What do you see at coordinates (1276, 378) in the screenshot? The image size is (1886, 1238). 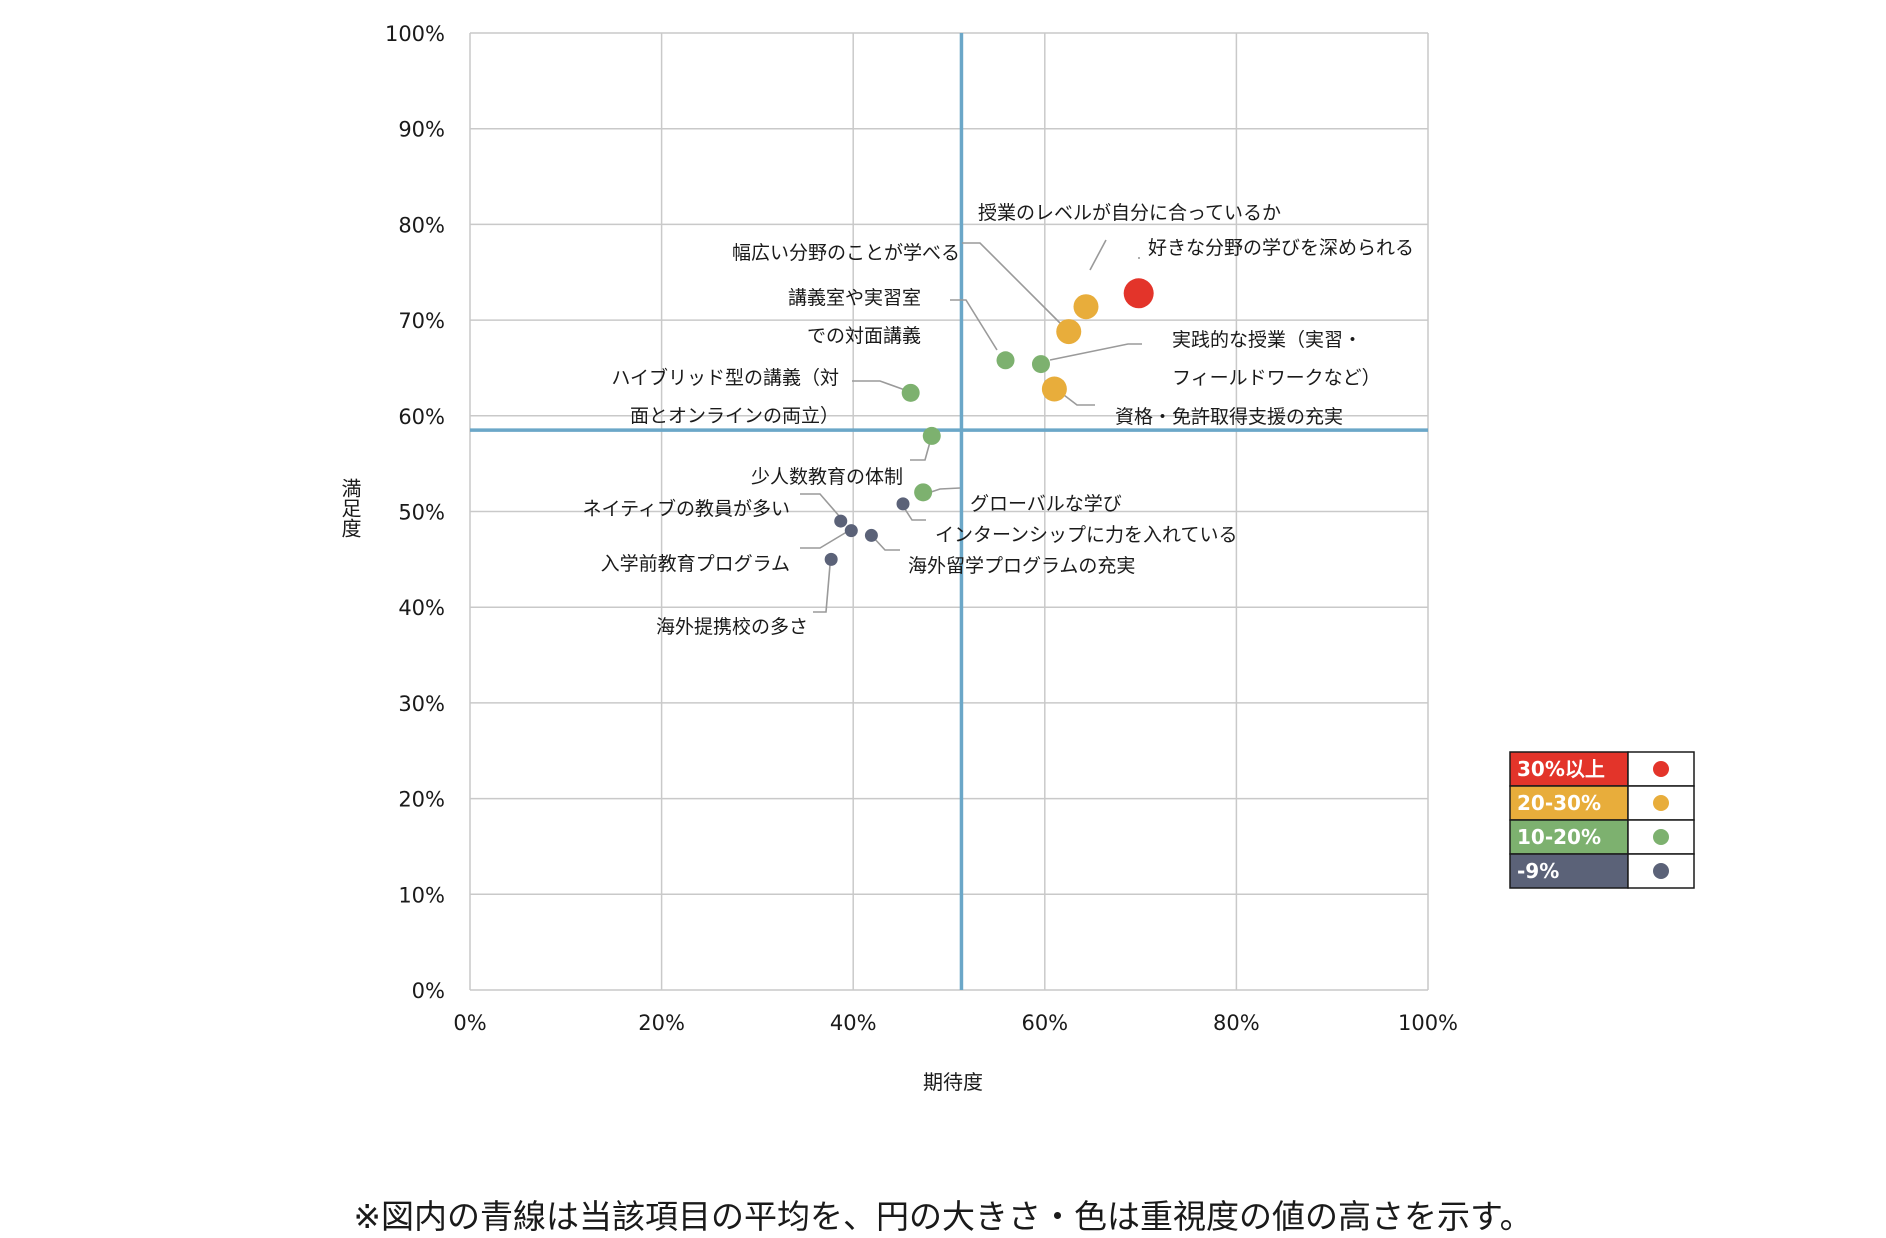 I see `point-label-line: フィールドワークなど）` at bounding box center [1276, 378].